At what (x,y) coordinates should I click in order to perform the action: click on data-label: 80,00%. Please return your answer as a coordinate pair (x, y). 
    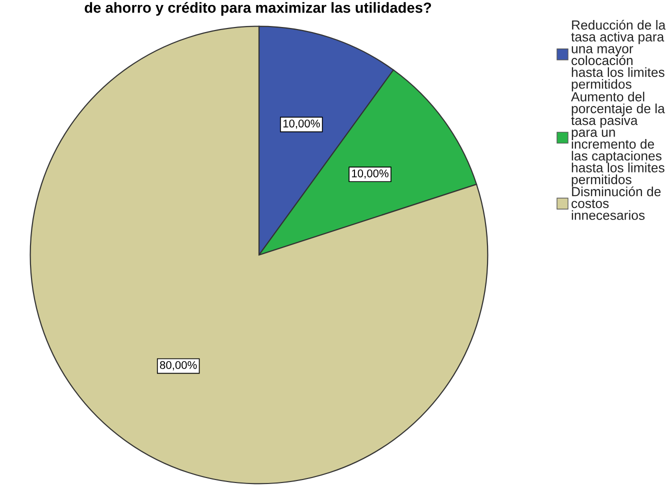
    Looking at the image, I should click on (178, 365).